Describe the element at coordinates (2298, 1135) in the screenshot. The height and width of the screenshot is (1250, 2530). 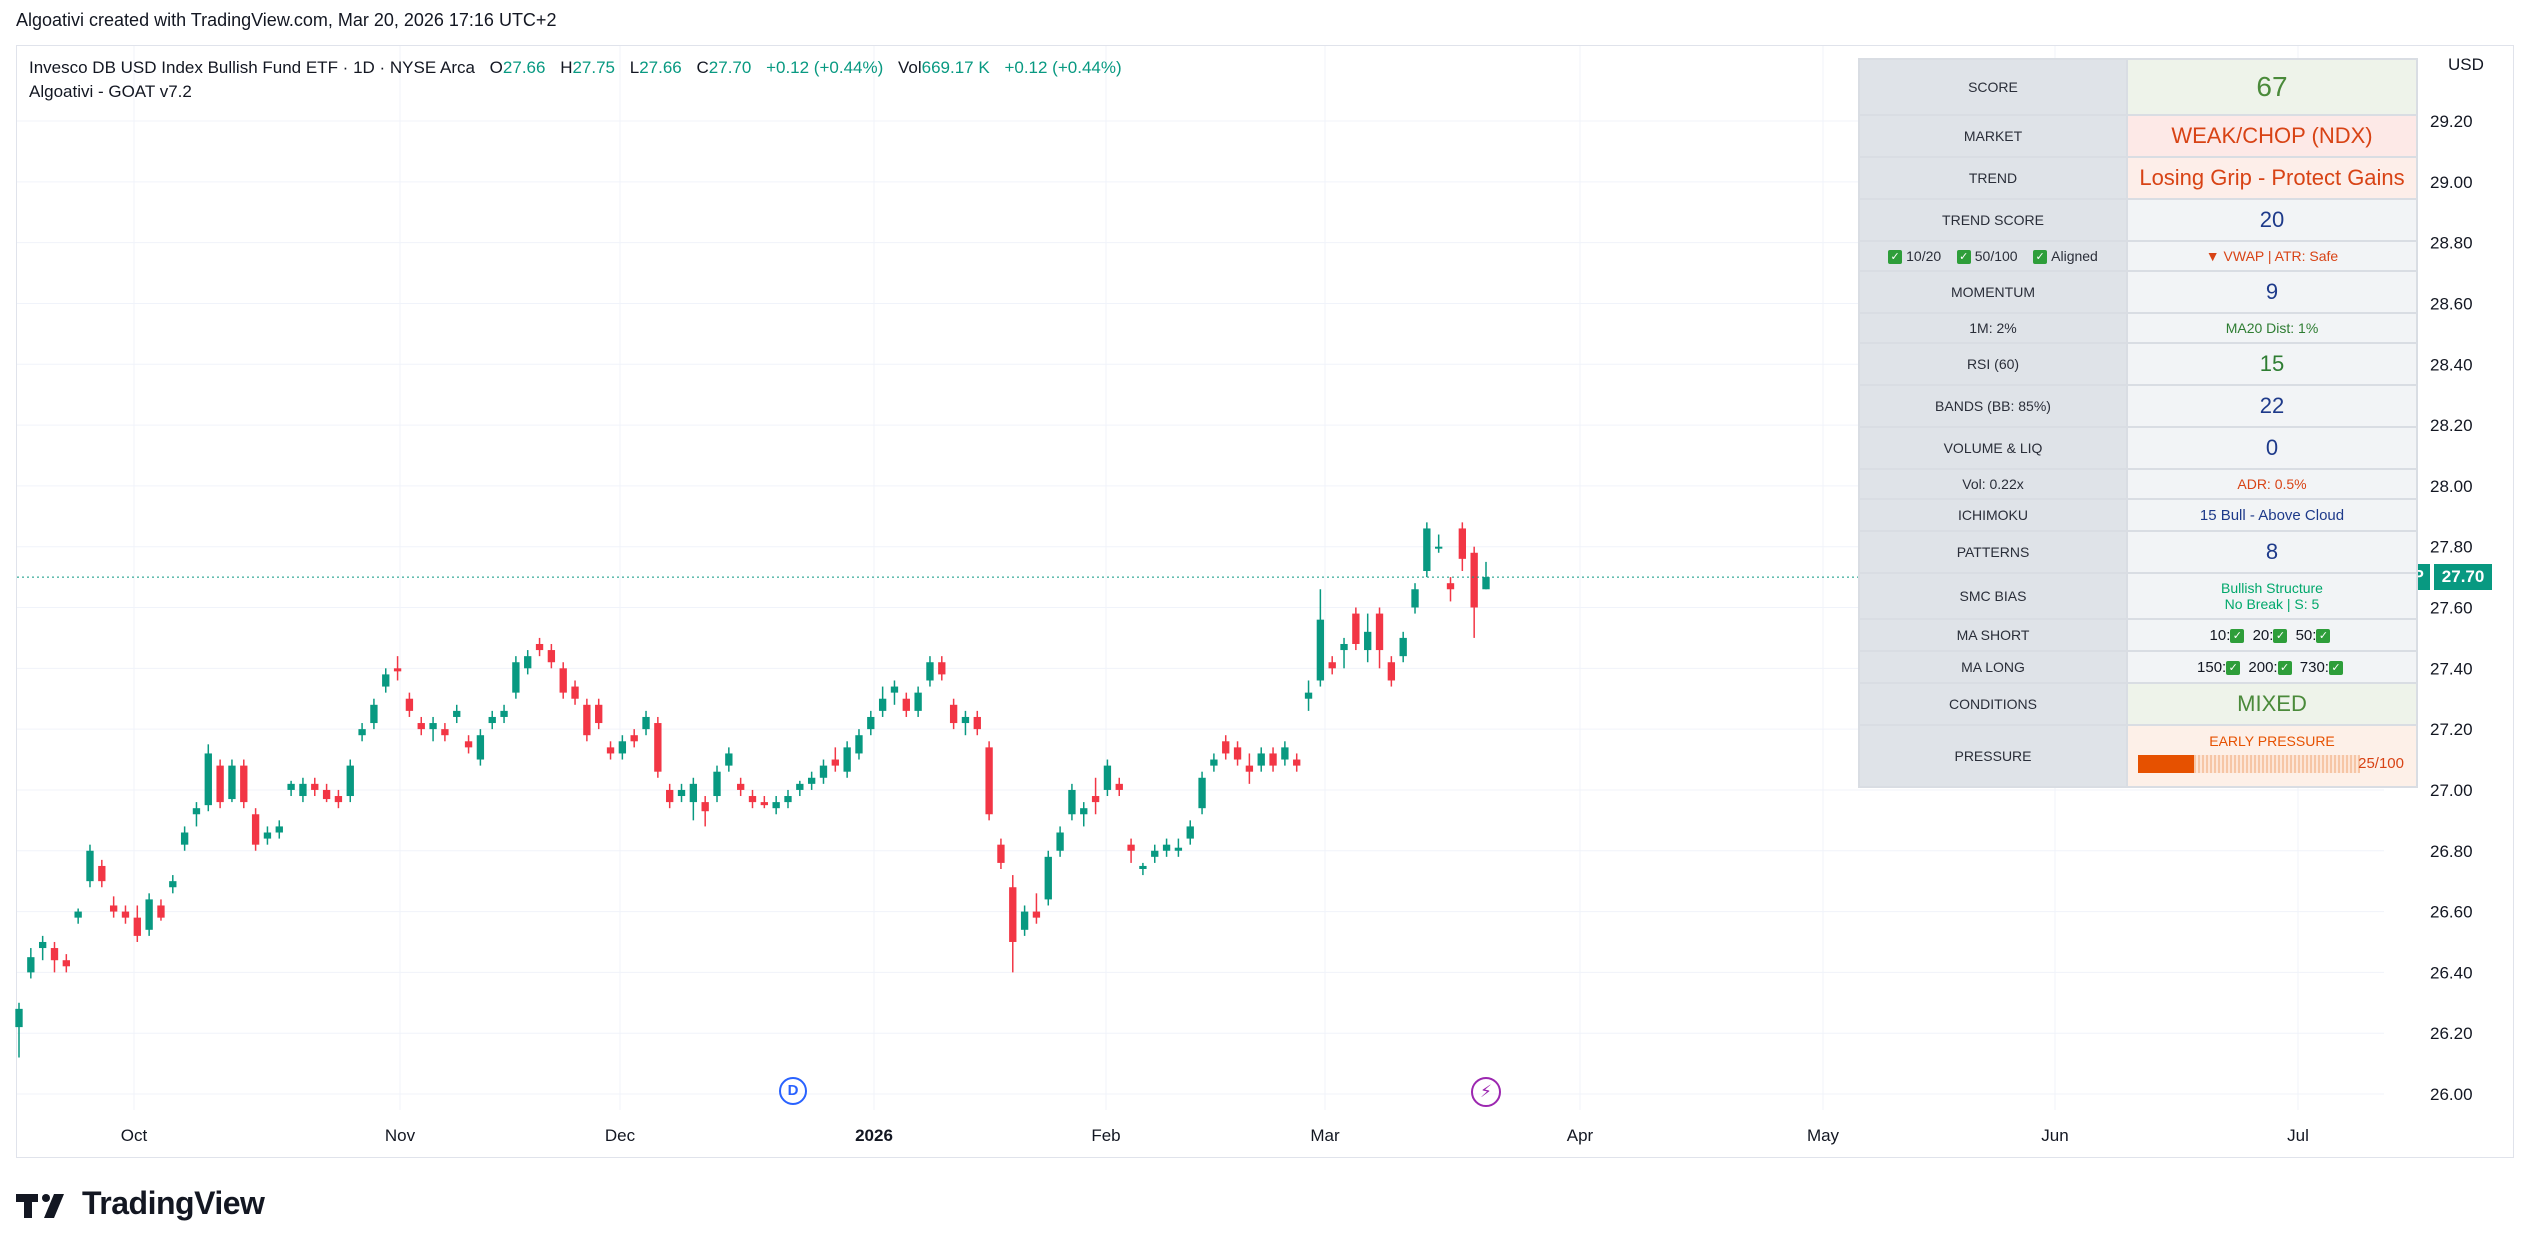
I see `x-tick-label: Jul` at that location.